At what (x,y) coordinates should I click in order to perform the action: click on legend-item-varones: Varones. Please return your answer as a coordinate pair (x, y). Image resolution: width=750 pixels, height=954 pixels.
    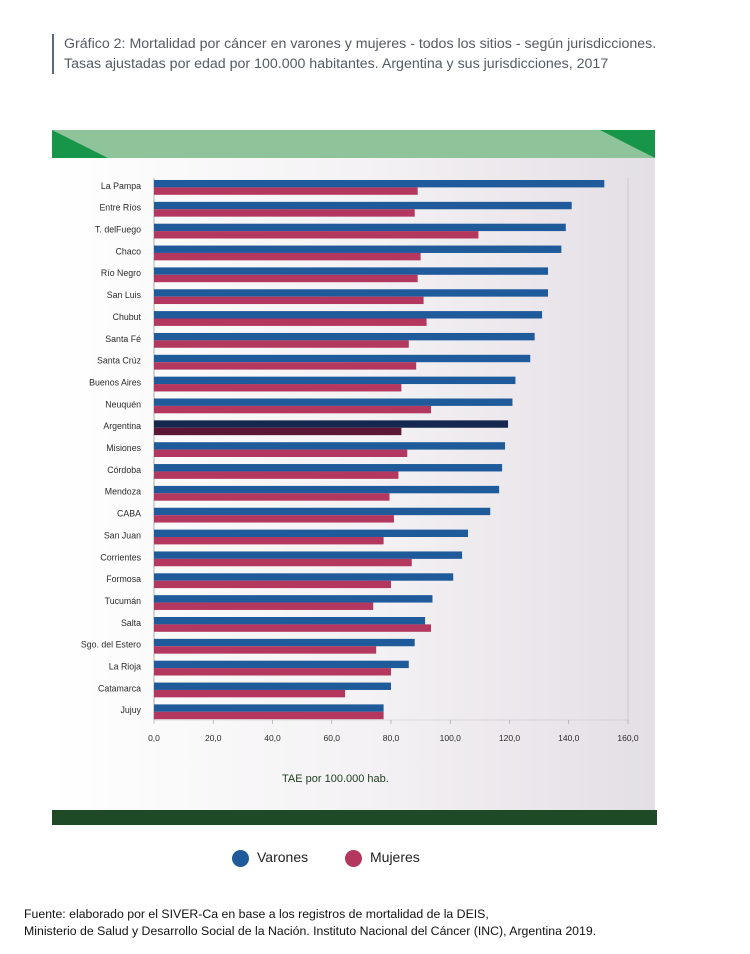
    Looking at the image, I should click on (270, 858).